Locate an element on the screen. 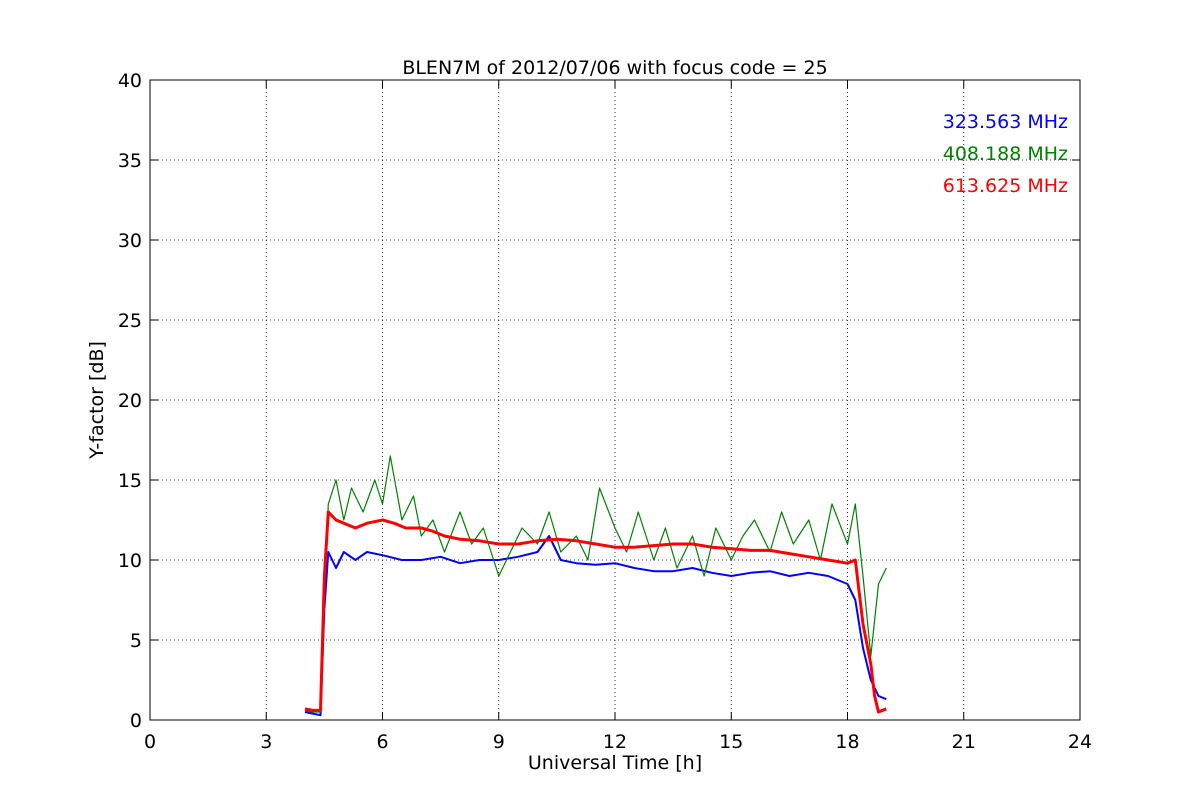 The height and width of the screenshot is (804, 1200). y-tick-label: 20 is located at coordinates (130, 401).